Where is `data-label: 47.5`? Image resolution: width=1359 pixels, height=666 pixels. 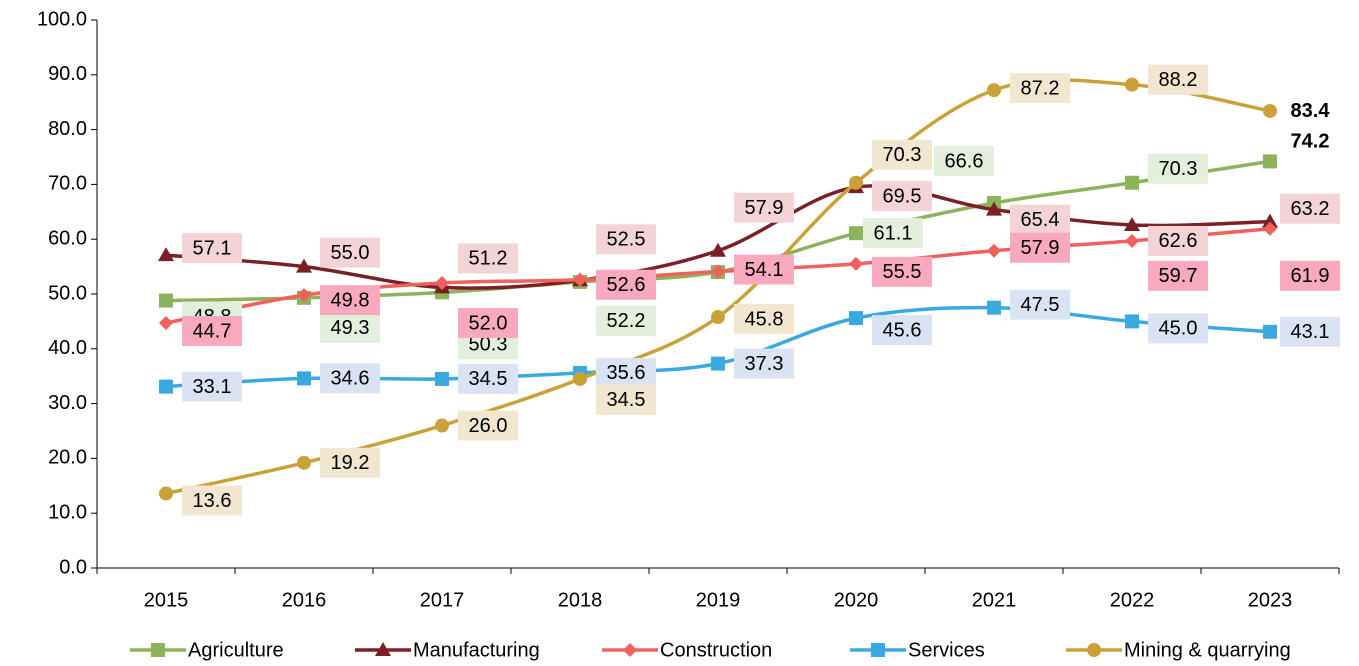
data-label: 47.5 is located at coordinates (1040, 305).